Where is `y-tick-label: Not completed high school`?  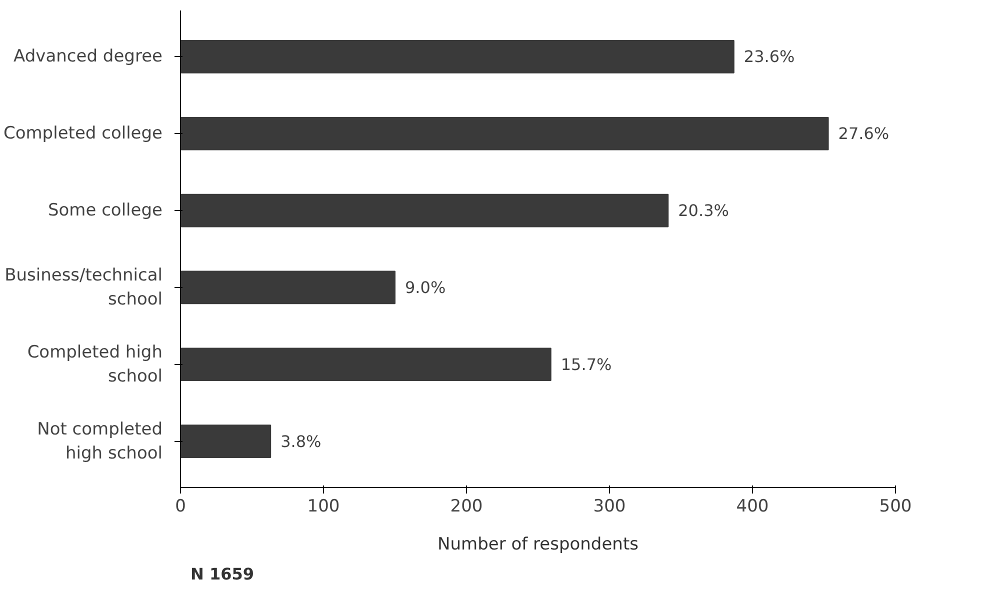 y-tick-label: Not completed high school is located at coordinates (100, 441).